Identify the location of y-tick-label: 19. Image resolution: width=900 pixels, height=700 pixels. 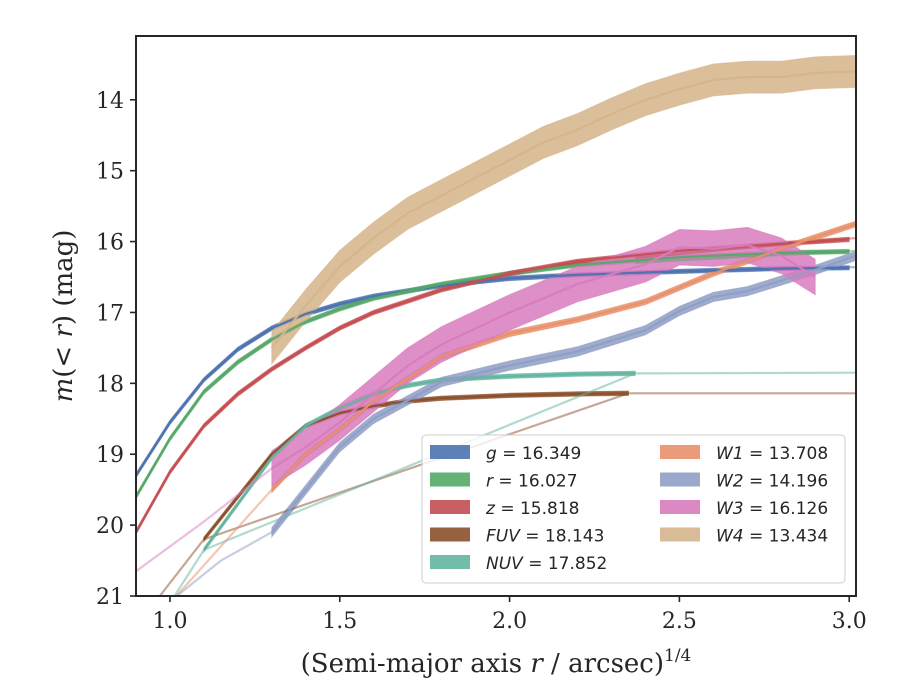
(110, 455).